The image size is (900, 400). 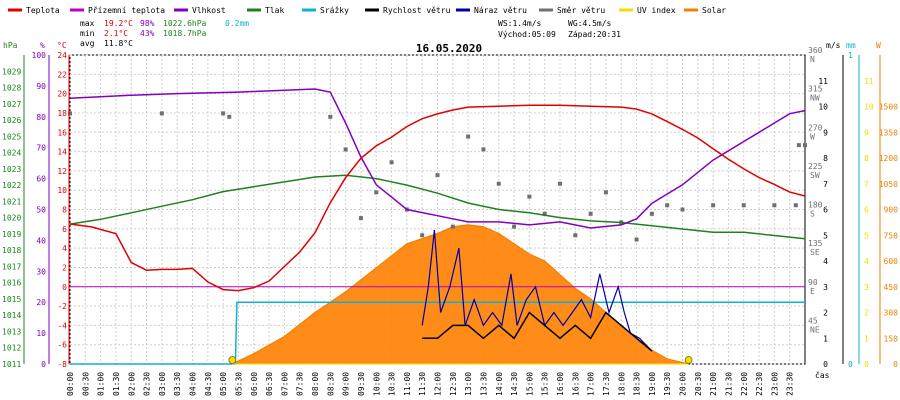 I want to click on legend-label: Náraz větru, so click(x=500, y=10).